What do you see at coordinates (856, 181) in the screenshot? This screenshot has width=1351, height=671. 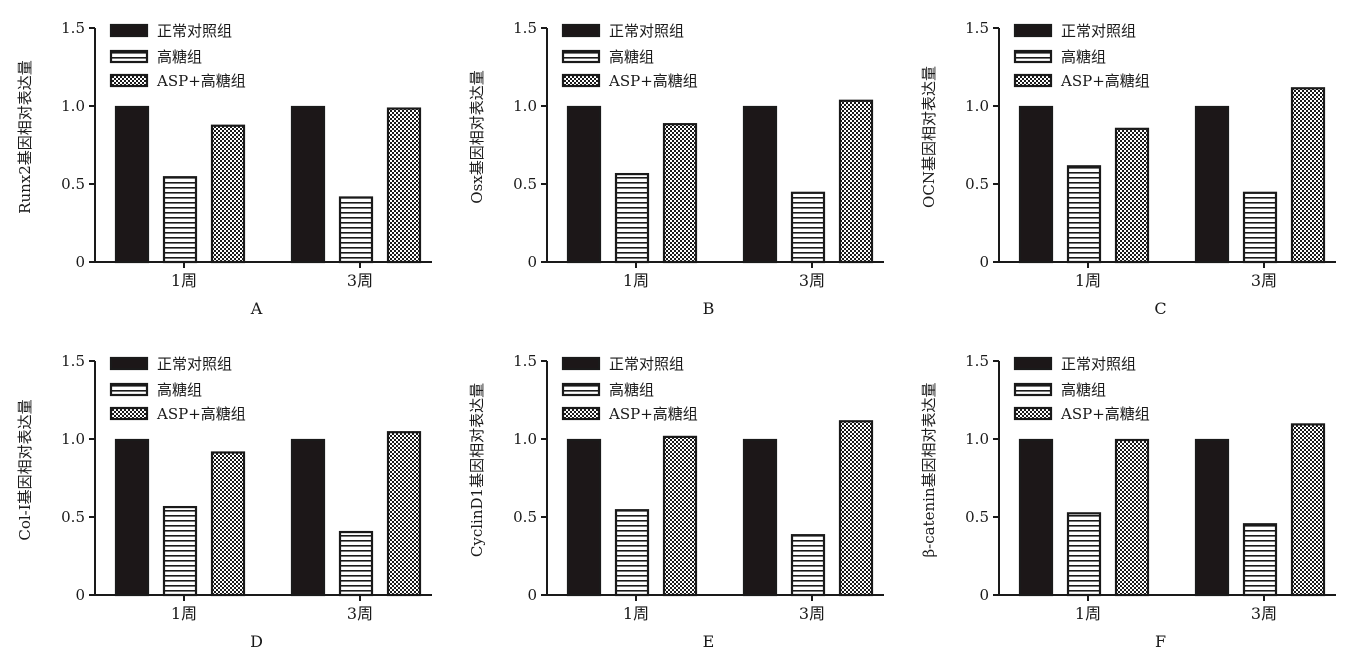 I see `bar-b-s3-c2` at bounding box center [856, 181].